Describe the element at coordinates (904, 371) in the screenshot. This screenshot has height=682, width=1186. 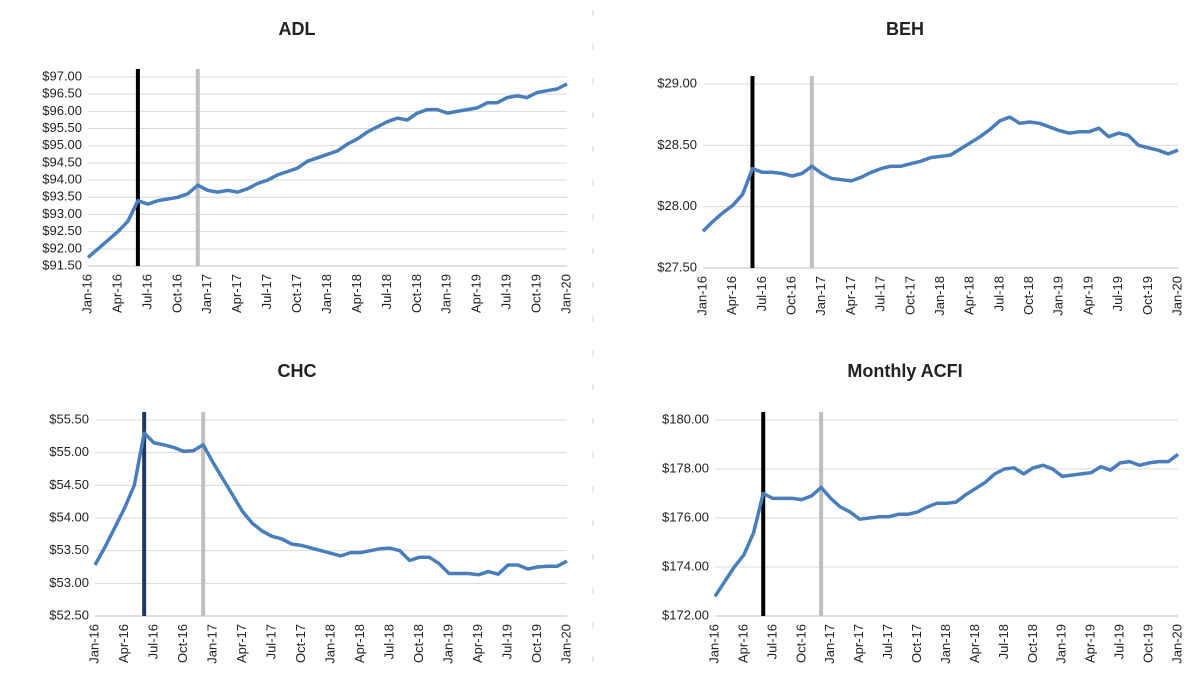
I see `chart-title: Monthly ACFI` at that location.